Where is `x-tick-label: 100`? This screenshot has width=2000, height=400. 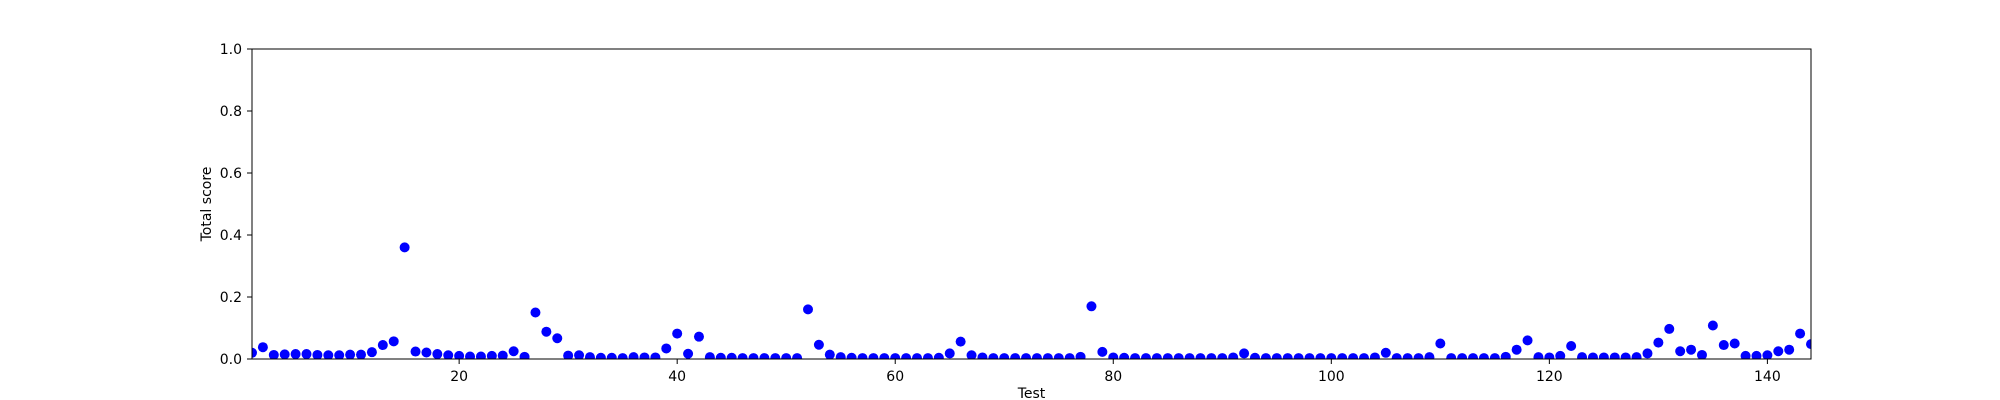
x-tick-label: 100 is located at coordinates (1331, 377).